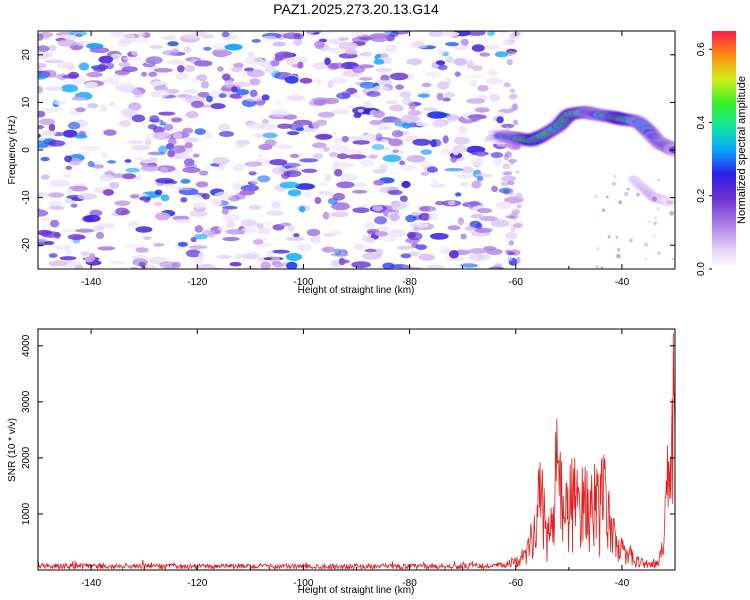 This screenshot has width=750, height=600. I want to click on snr-y-axis-label: SNR (10 * v/v), so click(12, 450).